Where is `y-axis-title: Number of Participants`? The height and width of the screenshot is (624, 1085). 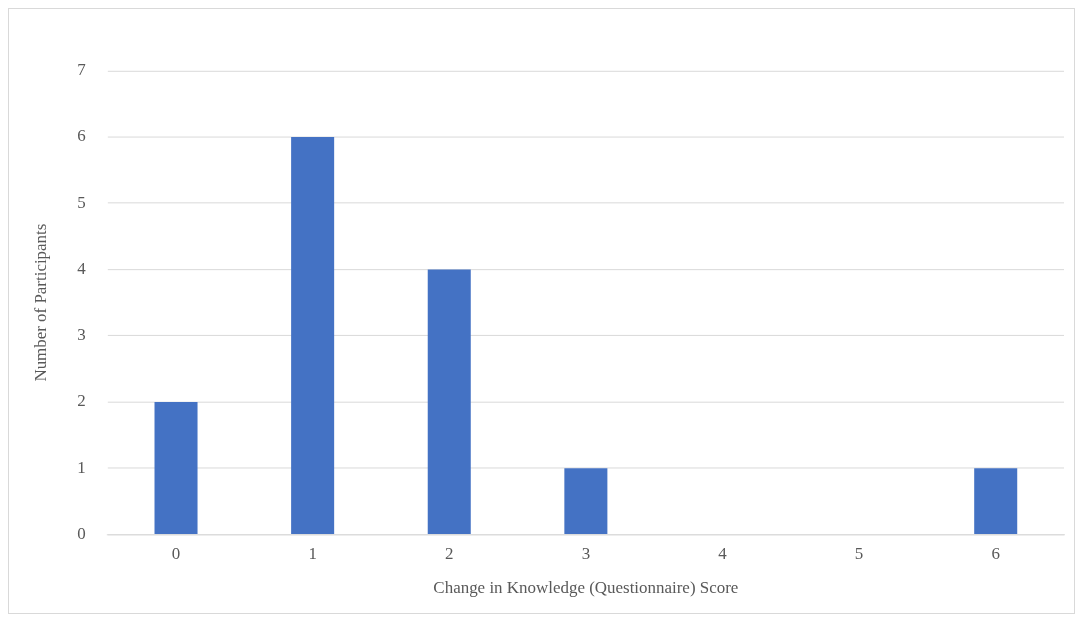 y-axis-title: Number of Participants is located at coordinates (40, 302).